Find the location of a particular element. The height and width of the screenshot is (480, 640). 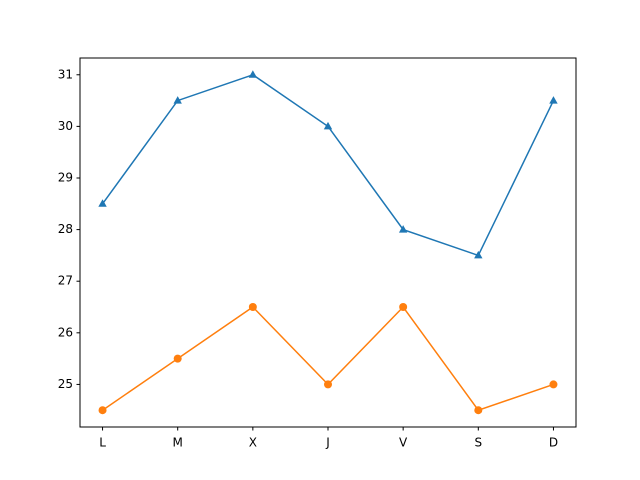

x-tick-label: M is located at coordinates (178, 443).